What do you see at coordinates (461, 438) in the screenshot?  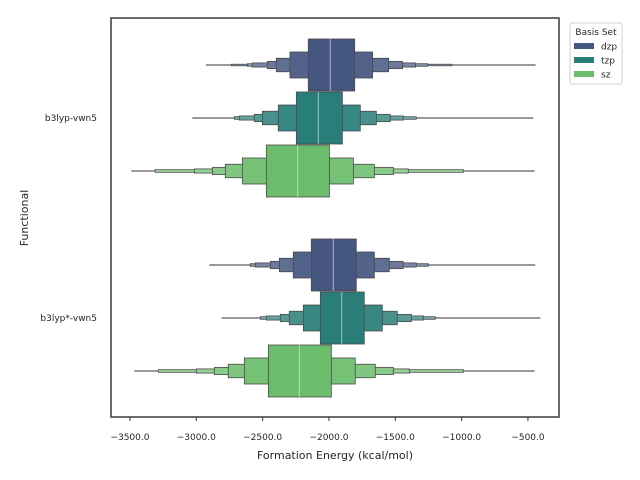 I see `x-tick-label: −1000.0` at bounding box center [461, 438].